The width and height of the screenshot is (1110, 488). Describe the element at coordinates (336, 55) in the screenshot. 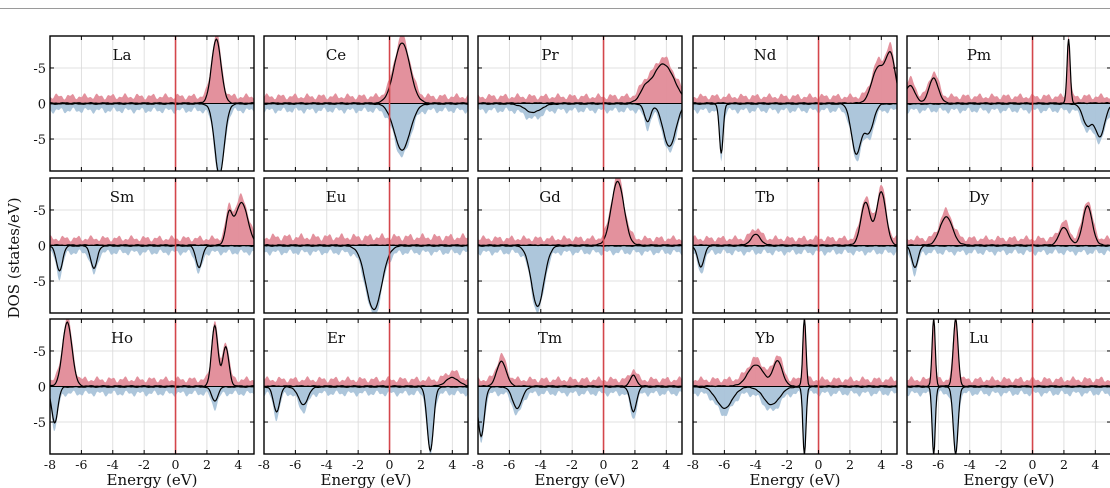

I see `element-label-Ce: Ce` at that location.